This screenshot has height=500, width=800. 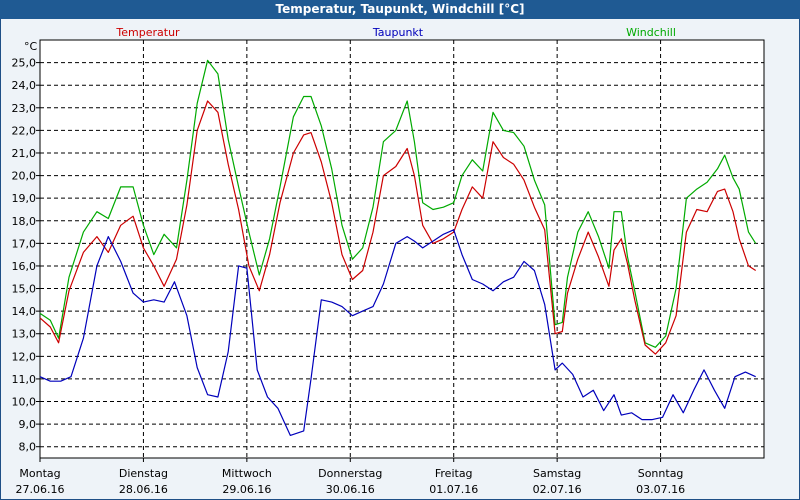 What do you see at coordinates (24, 402) in the screenshot?
I see `y-tick-label: 10,0` at bounding box center [24, 402].